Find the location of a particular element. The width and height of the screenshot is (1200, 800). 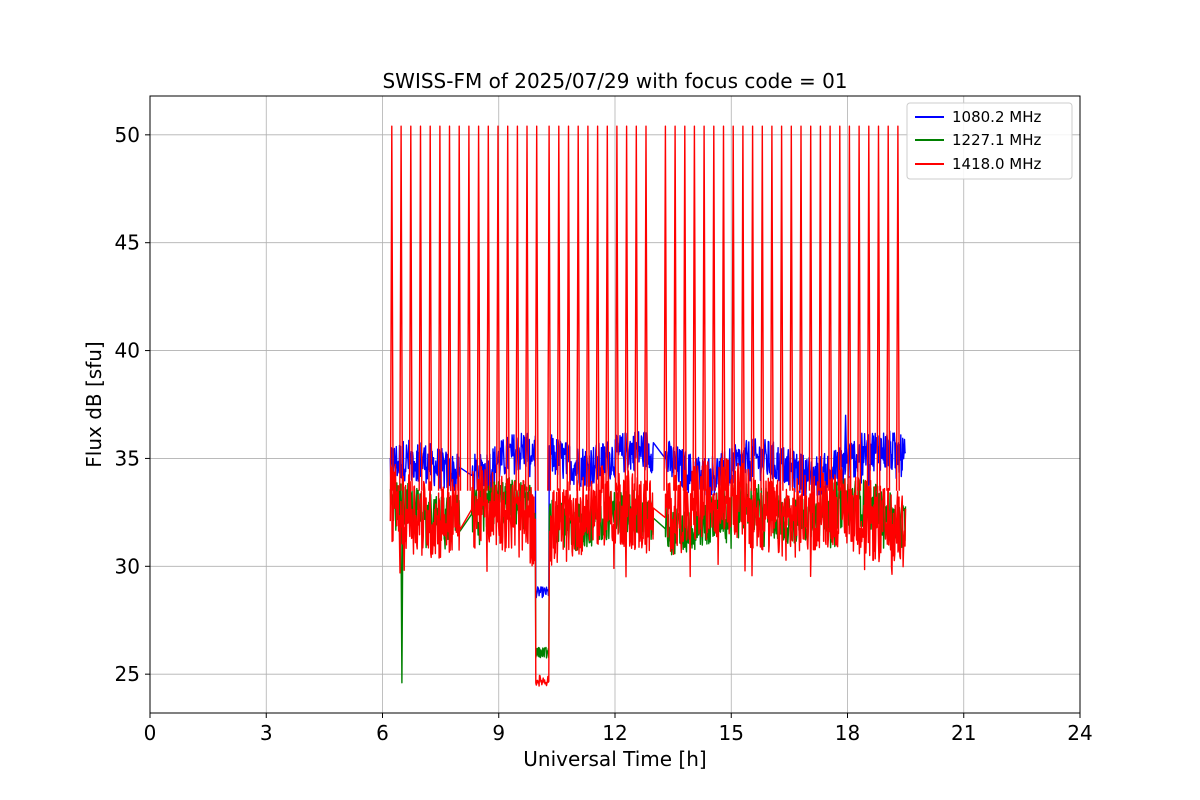

x-tick-label: 9 is located at coordinates (498, 733).